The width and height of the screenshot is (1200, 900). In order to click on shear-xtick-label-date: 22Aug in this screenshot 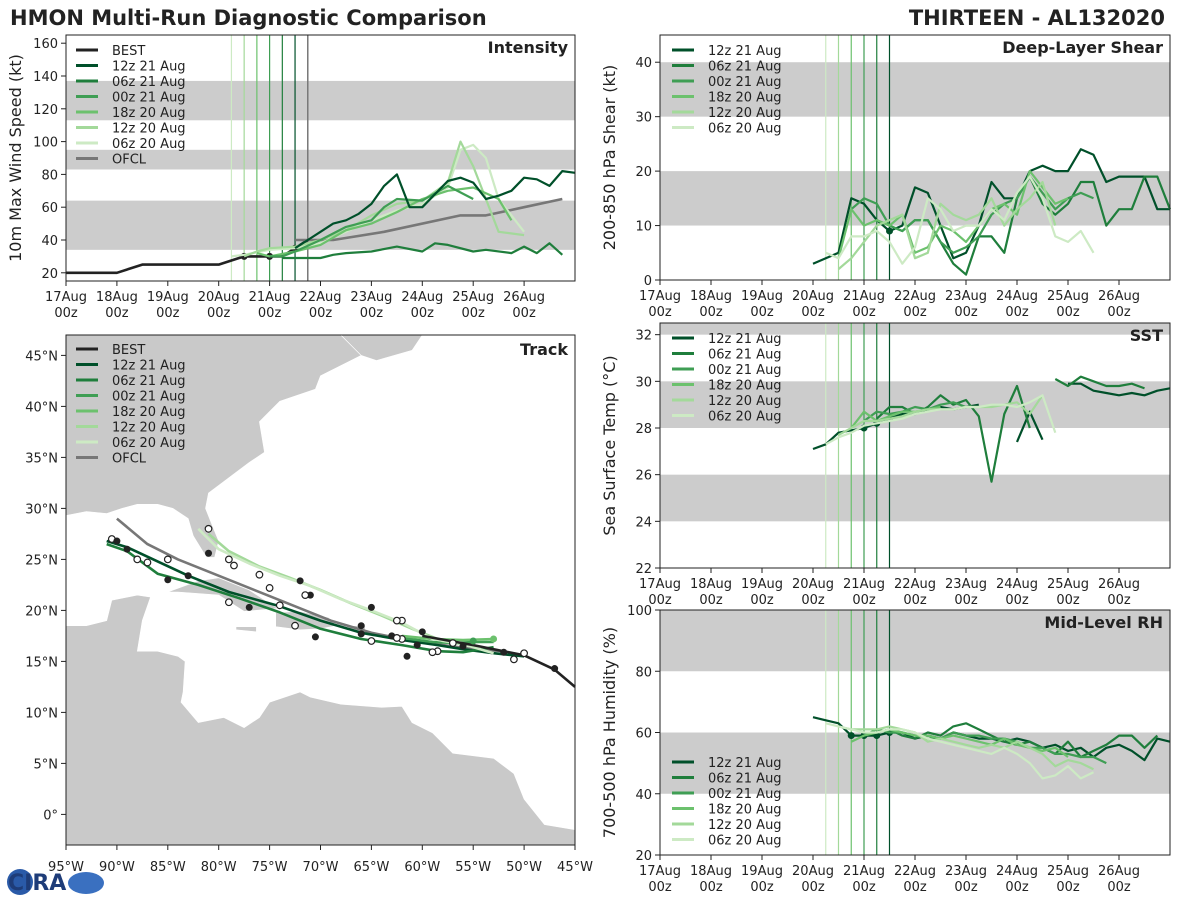, I will do `click(915, 296)`.